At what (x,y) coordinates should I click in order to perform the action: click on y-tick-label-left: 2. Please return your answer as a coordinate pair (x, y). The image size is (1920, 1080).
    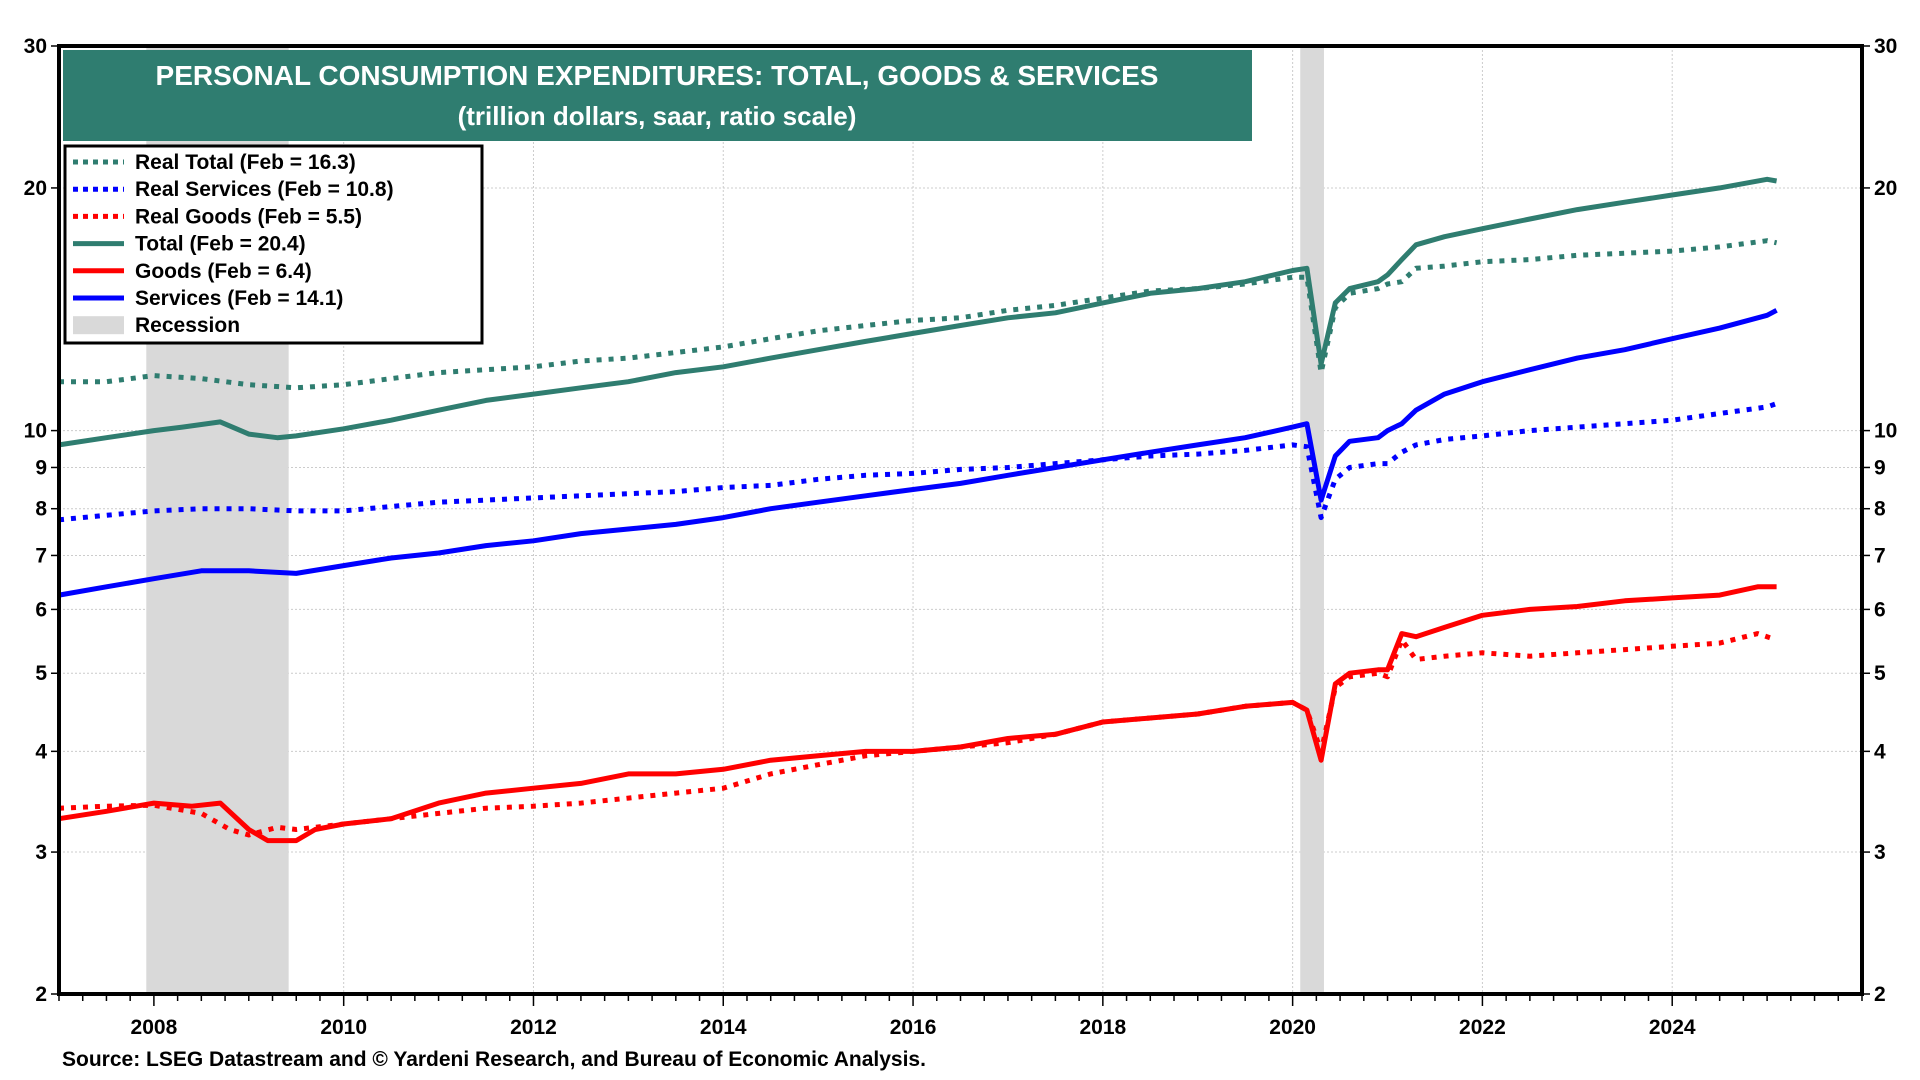
    Looking at the image, I should click on (41, 994).